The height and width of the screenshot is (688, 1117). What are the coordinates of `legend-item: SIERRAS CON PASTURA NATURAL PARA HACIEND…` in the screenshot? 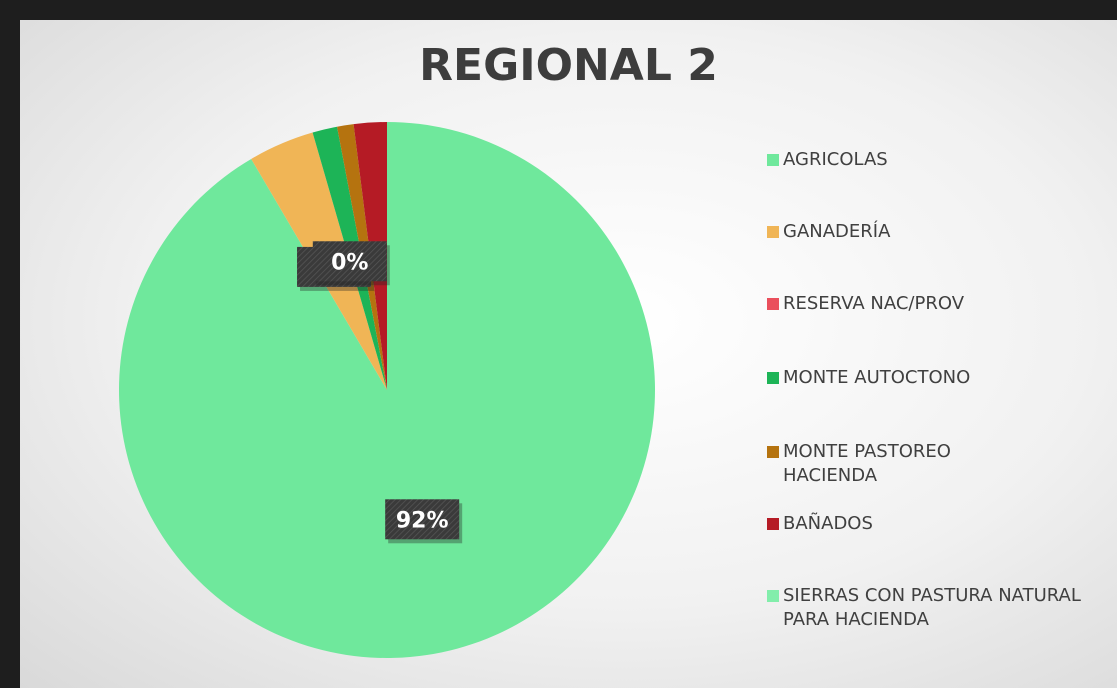 It's located at (932, 608).